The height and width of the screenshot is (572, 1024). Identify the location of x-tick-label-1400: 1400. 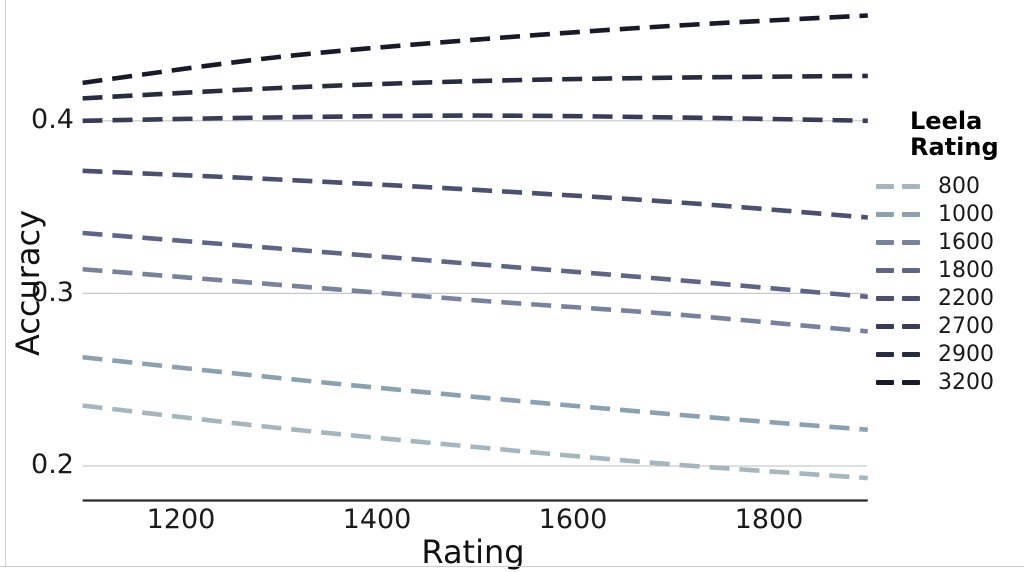
(377, 519).